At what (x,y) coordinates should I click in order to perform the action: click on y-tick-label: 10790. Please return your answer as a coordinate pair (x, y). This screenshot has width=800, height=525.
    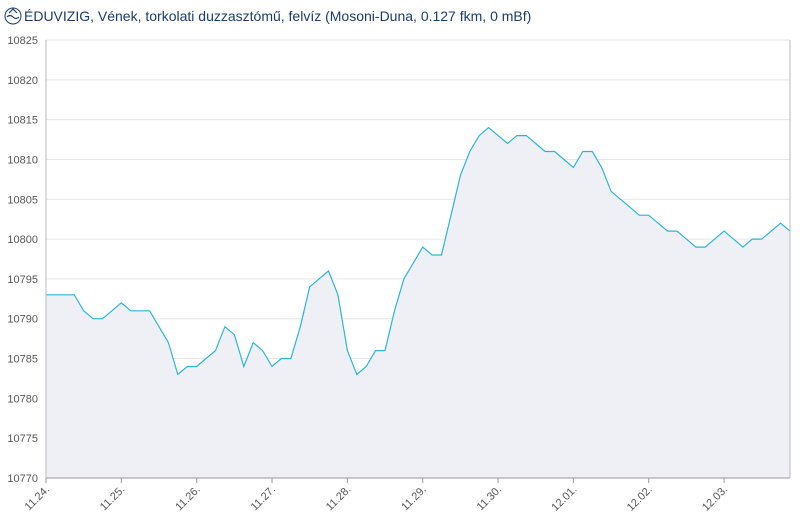
    Looking at the image, I should click on (22, 320).